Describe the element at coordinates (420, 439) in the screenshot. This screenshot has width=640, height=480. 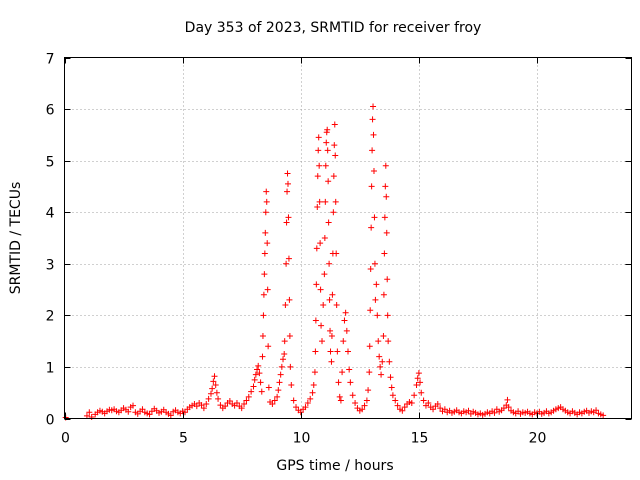
I see `x-tick-label: 15` at that location.